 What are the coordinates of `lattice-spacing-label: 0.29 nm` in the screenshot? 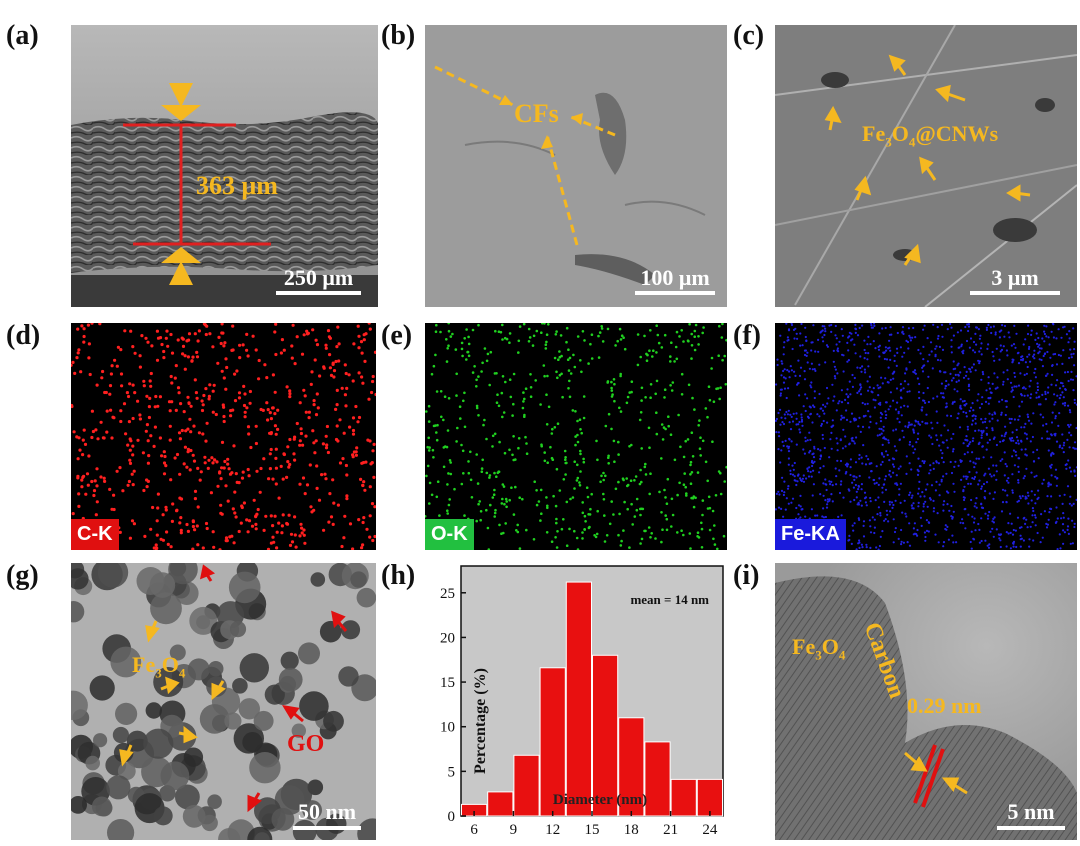 It's located at (944, 705).